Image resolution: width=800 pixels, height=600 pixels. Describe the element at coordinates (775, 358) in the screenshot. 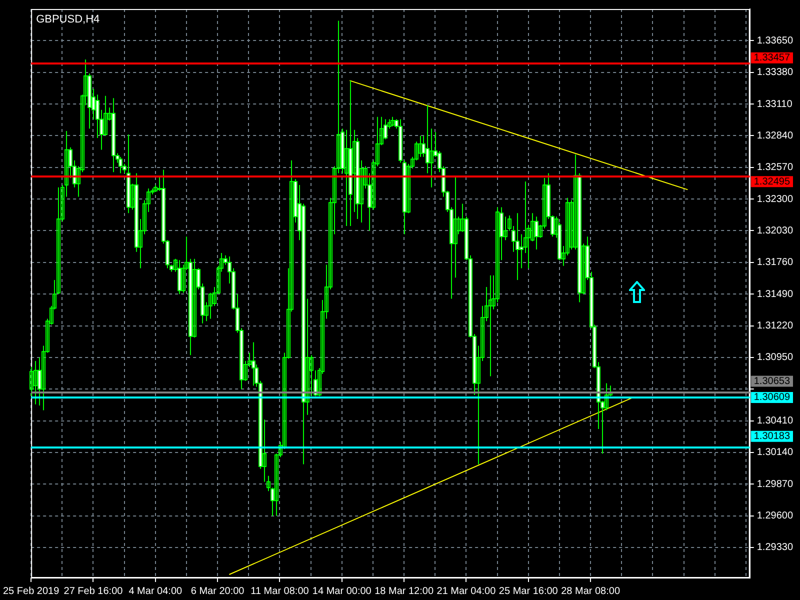

I see `y-tick-label: 1.30950` at that location.